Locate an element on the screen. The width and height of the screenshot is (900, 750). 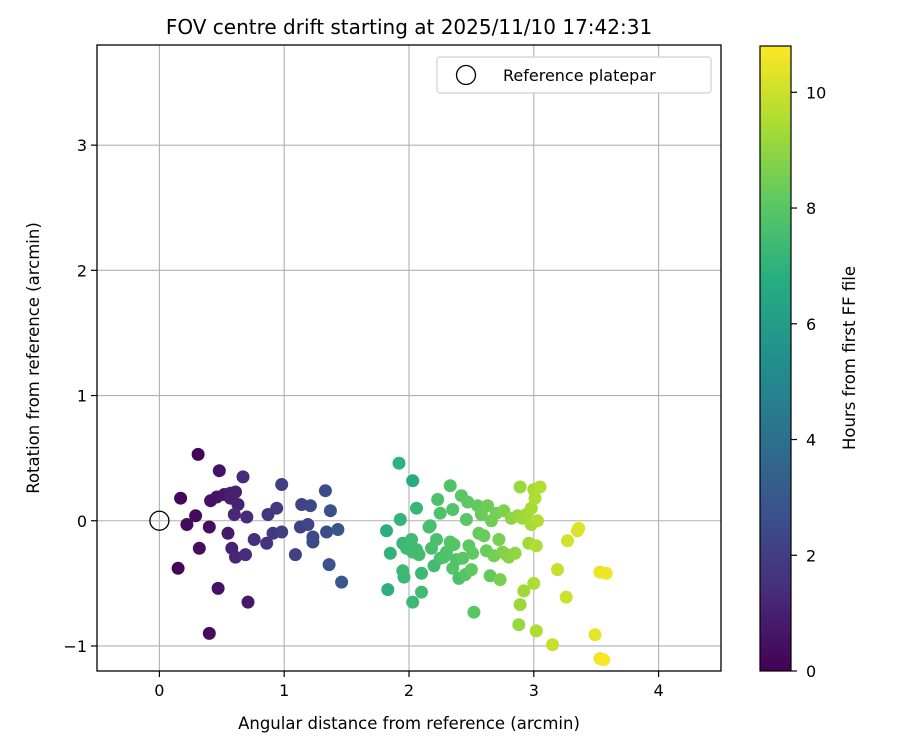
y-tick-label: 2 is located at coordinates (82, 270).